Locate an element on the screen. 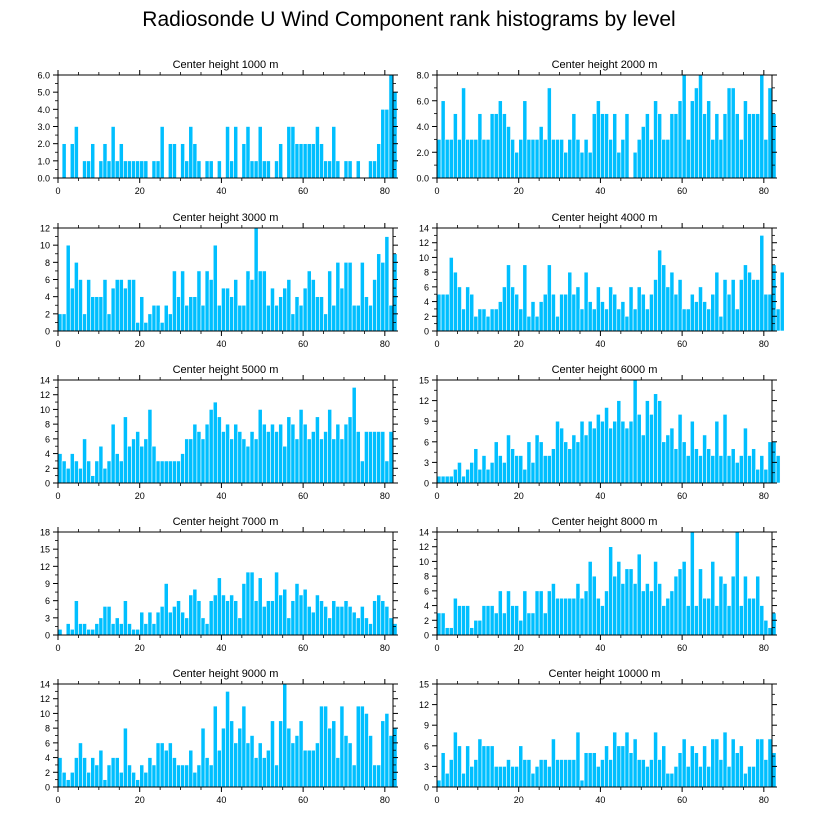 Image resolution: width=818 pixels, height=824 pixels. y-tick-label: 8 is located at coordinates (426, 577).